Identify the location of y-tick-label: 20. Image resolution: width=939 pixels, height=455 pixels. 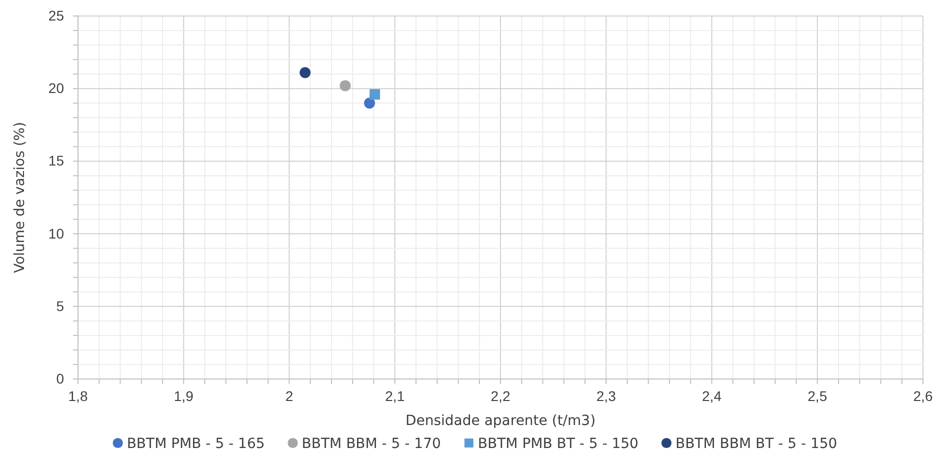
(56, 88).